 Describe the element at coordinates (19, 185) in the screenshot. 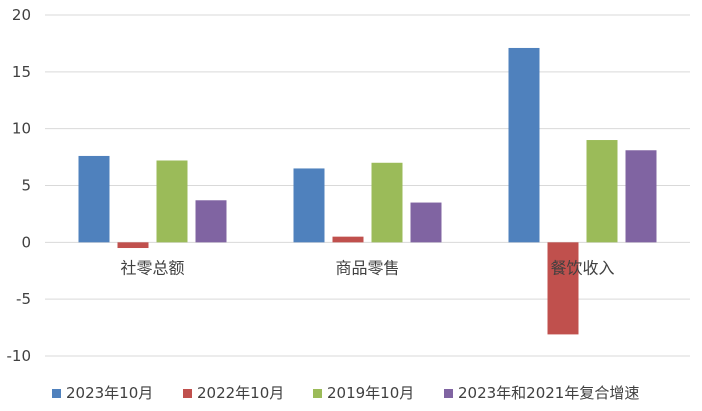

I see `y-axis-ticks: -10 -5 0 5 10 15 20` at that location.